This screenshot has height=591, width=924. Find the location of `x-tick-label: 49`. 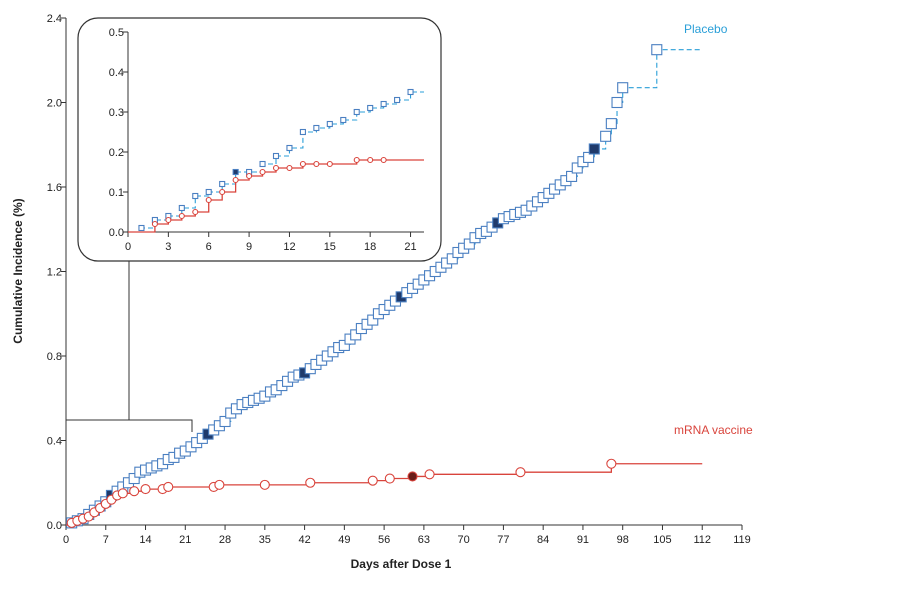

x-tick-label: 49 is located at coordinates (344, 540).